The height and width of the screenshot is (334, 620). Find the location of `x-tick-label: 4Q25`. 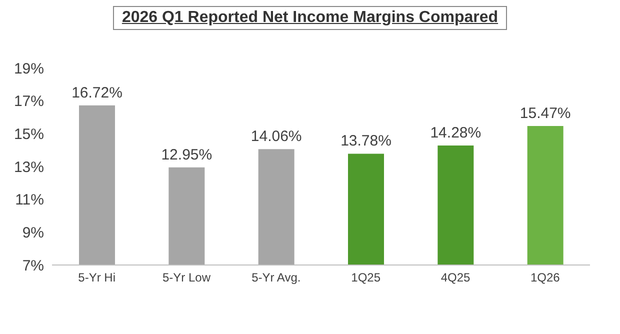

x-tick-label: 4Q25 is located at coordinates (455, 277).